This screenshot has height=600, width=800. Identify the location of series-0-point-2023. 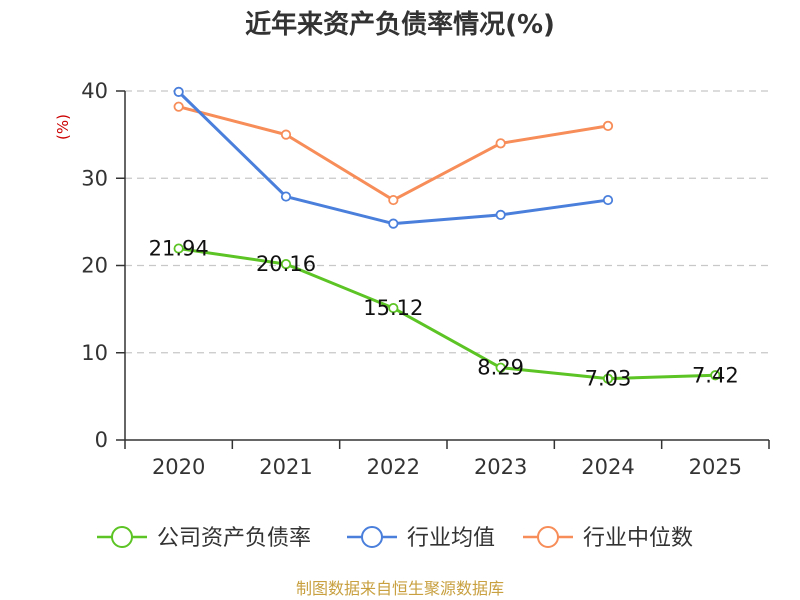
(500, 367).